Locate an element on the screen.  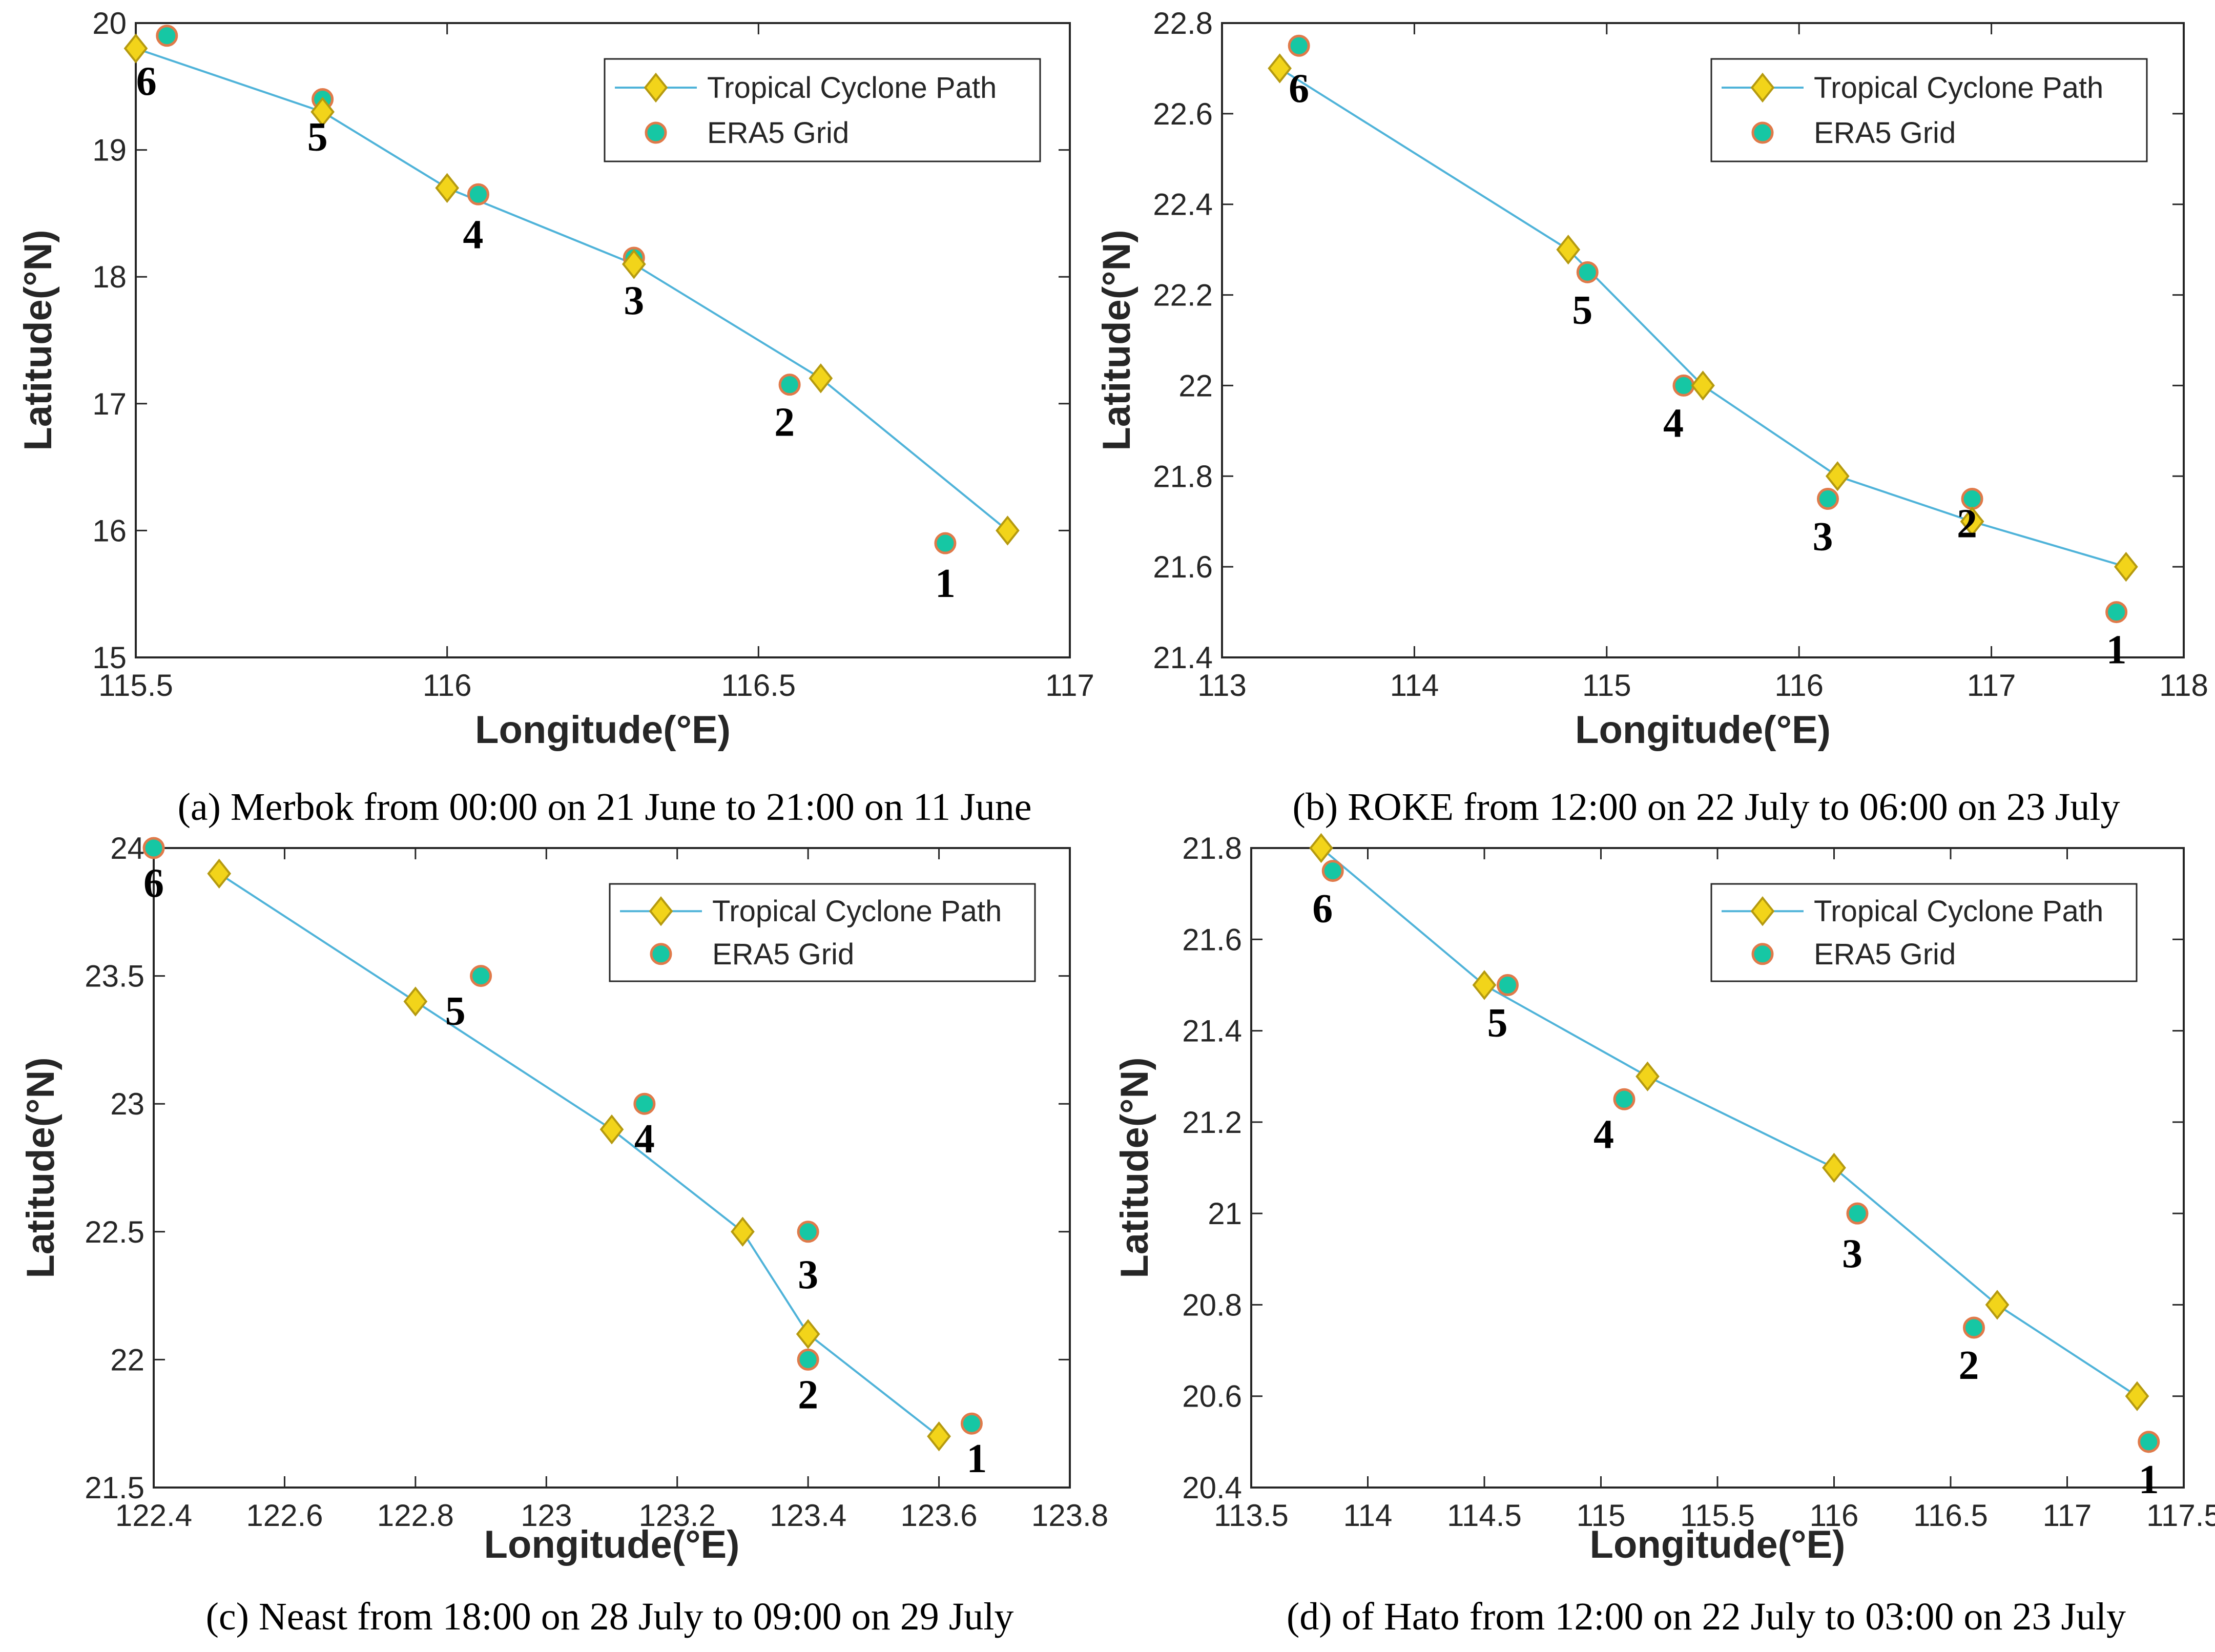
x-tick-label: 122.8 is located at coordinates (416, 1515).